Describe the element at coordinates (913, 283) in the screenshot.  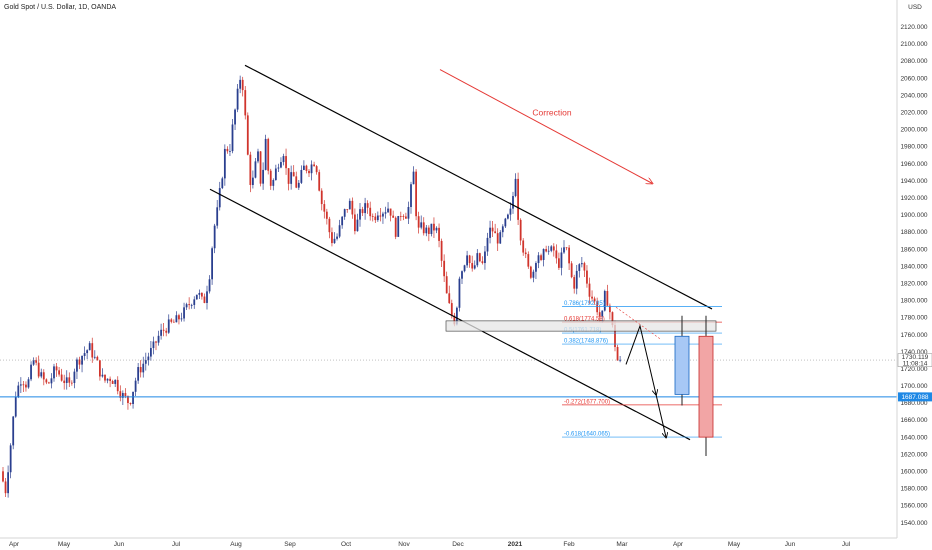
I see `y-tick-label: 1820.000` at that location.